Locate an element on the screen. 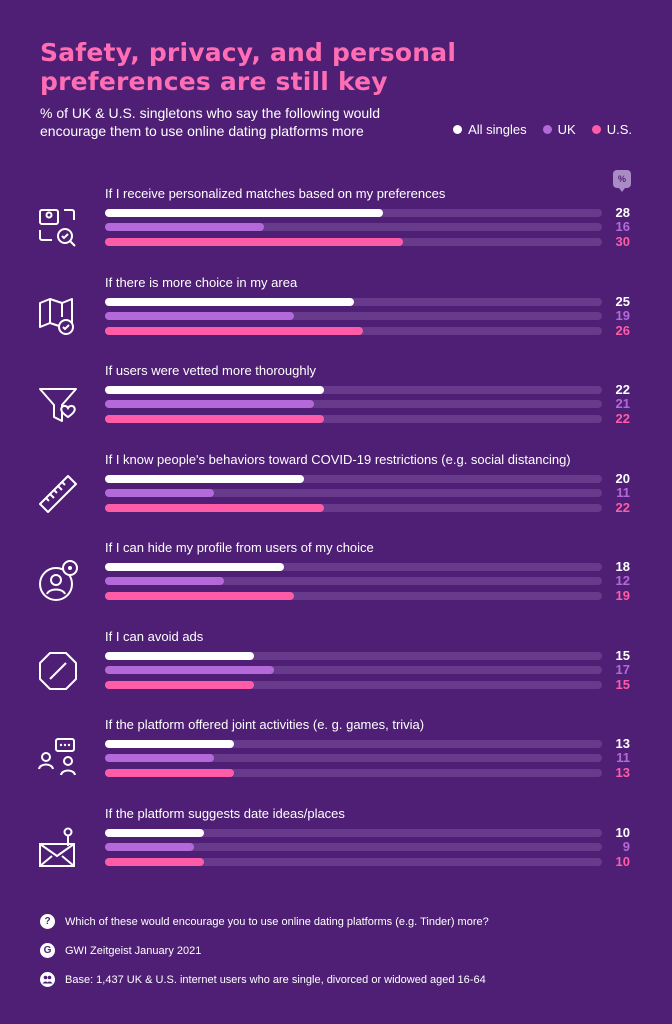 The width and height of the screenshot is (672, 1024). data-label: 18 is located at coordinates (622, 566).